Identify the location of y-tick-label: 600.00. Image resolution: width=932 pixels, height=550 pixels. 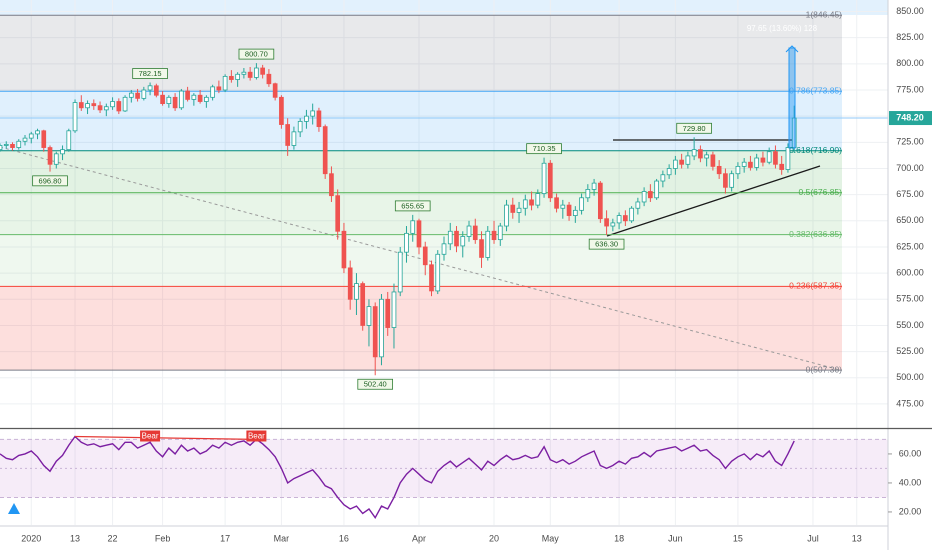
(910, 272).